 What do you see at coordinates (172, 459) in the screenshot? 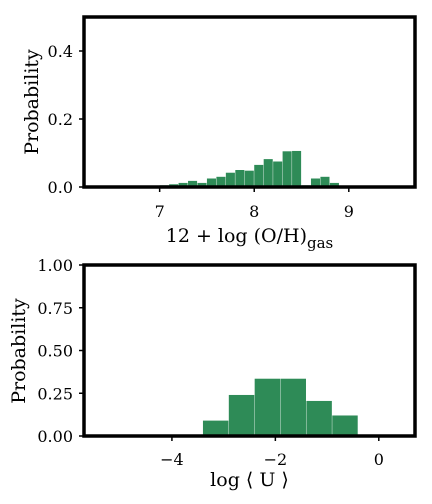
I see `x-tick-label: −4` at bounding box center [172, 459].